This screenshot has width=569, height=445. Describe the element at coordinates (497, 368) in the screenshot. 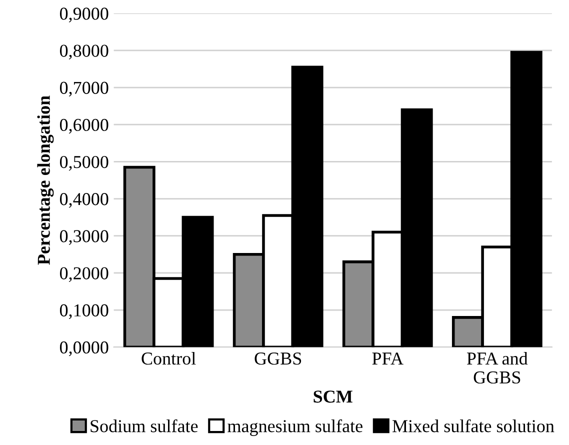

I see `x-tick-label: PFA and GGBS` at that location.